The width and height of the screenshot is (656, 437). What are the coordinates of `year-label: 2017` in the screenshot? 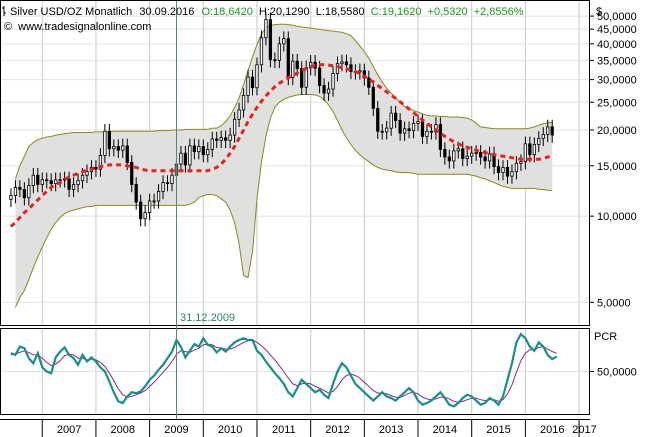 It's located at (584, 430).